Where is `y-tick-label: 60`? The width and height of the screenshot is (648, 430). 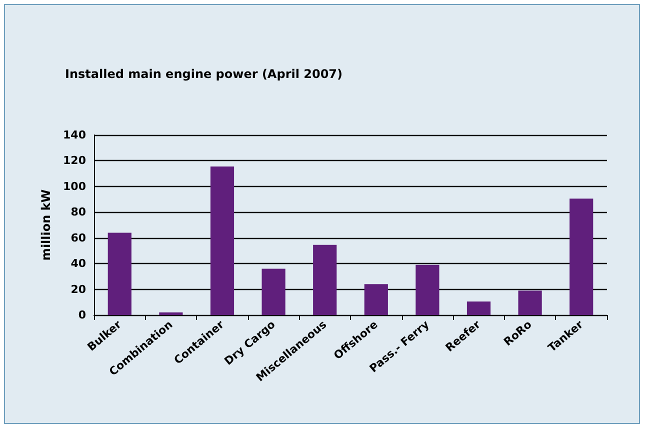
y-tick-label: 60 is located at coordinates (78, 237).